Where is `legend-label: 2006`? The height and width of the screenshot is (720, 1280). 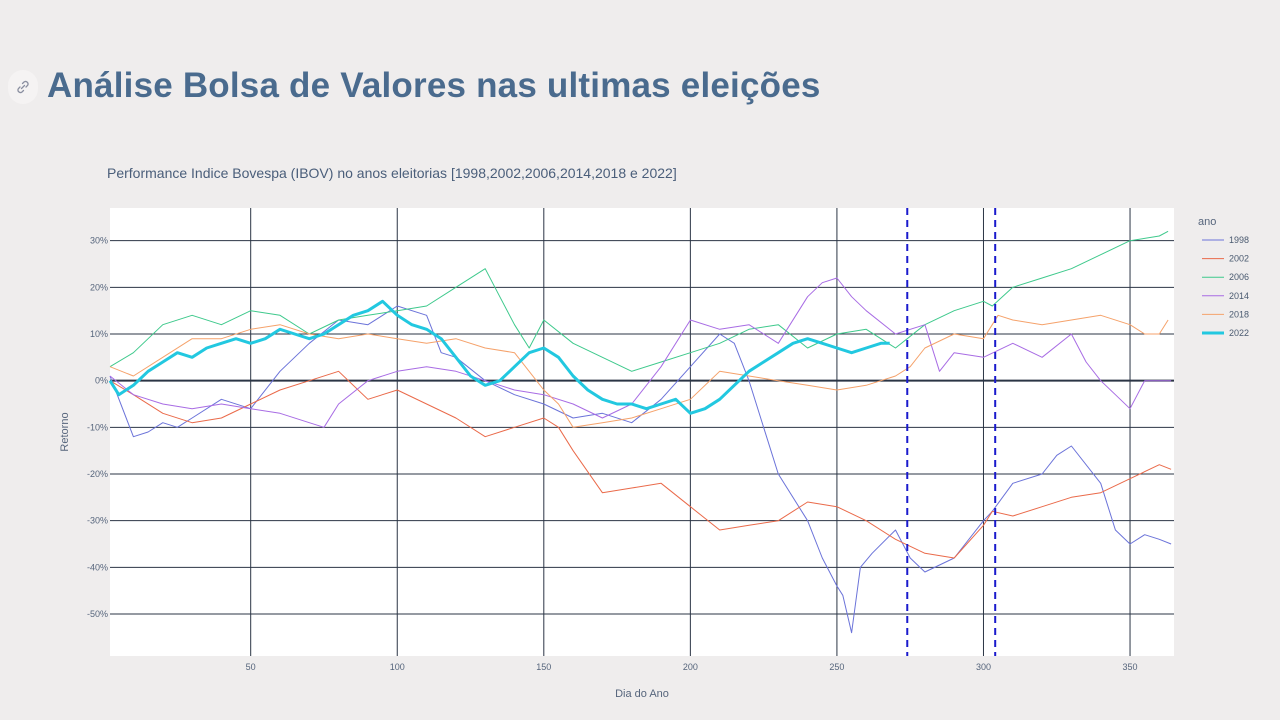 legend-label: 2006 is located at coordinates (1239, 277).